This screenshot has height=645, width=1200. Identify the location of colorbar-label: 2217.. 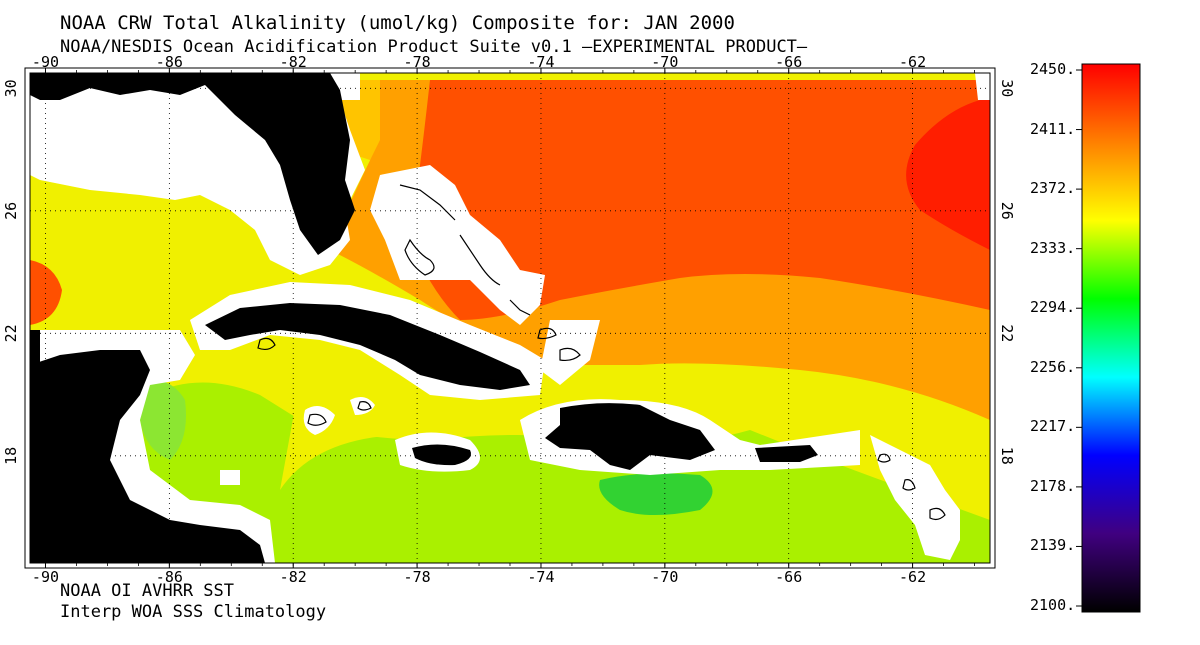
(1053, 426).